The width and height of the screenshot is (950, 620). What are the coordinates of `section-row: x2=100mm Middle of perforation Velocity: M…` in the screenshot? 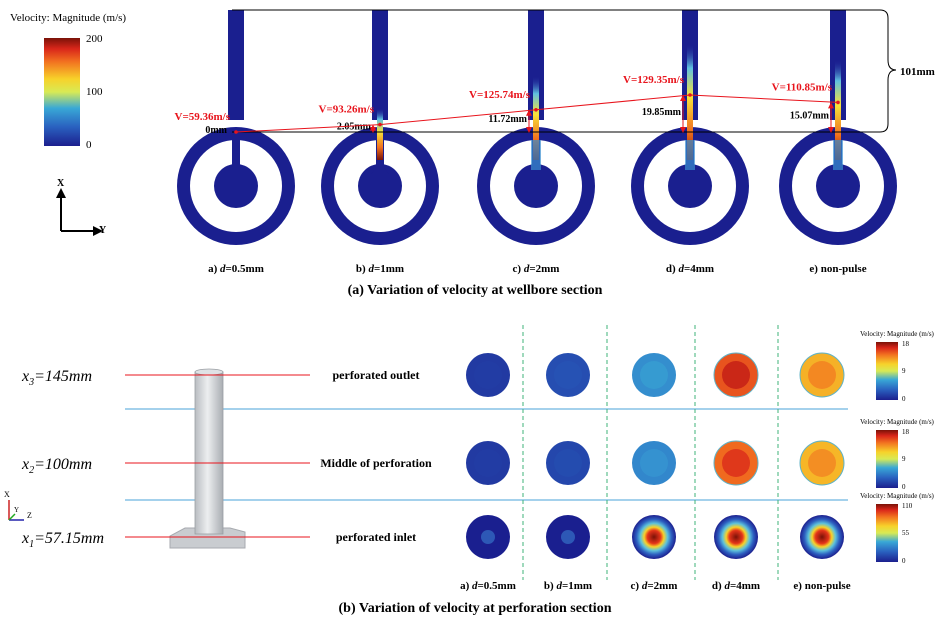 It's located at (478, 454).